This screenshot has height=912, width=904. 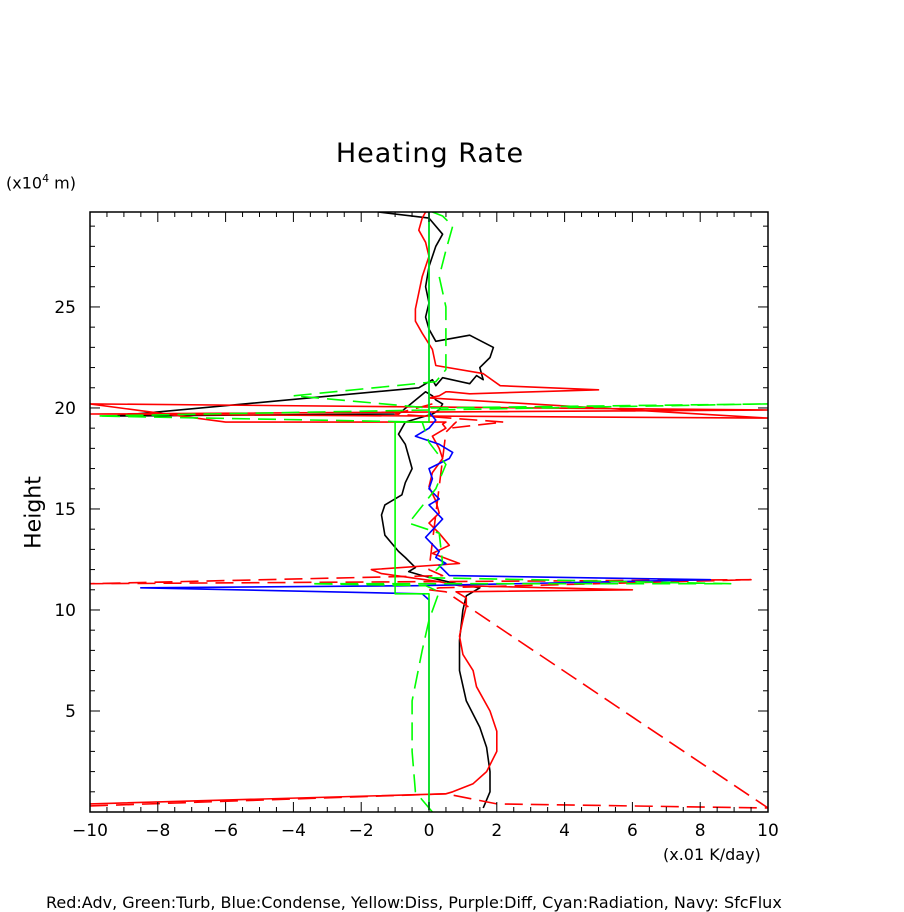 What do you see at coordinates (632, 831) in the screenshot?
I see `x-tick-label: 6` at bounding box center [632, 831].